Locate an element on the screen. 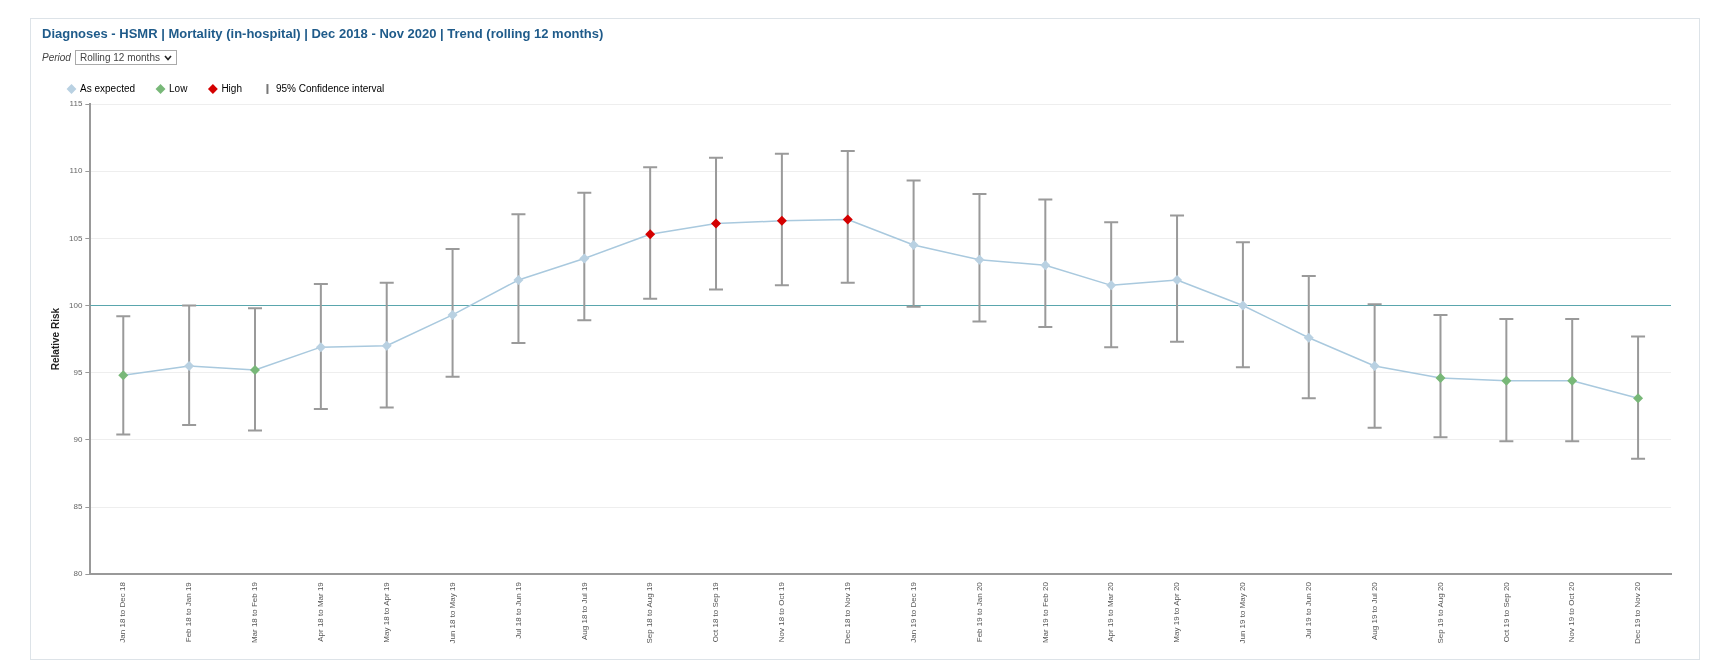 The height and width of the screenshot is (666, 1712). x-tick-label: Oct 19 to Sep 20 is located at coordinates (1506, 612).